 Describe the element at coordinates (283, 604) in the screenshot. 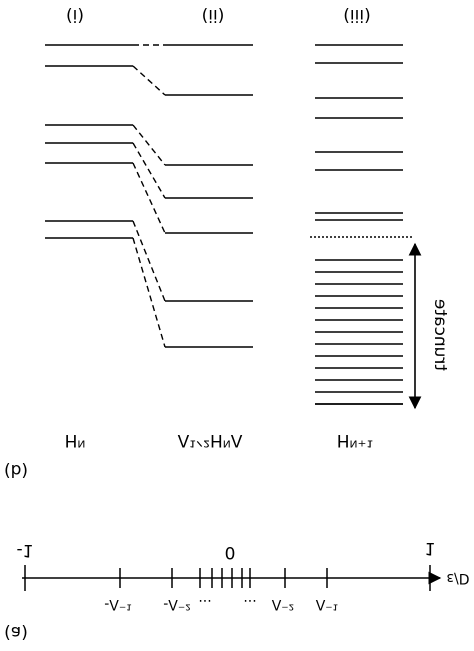

I see `tick-label: Λ⁻²` at that location.